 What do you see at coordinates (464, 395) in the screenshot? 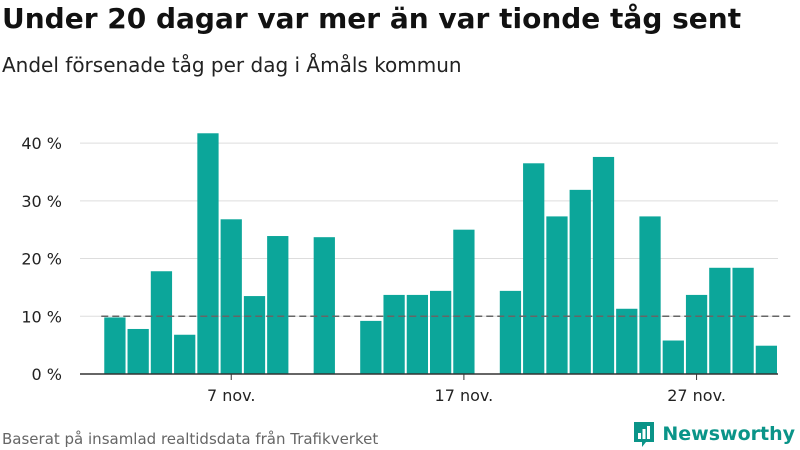
I see `x-tick-label: 17 nov.` at bounding box center [464, 395].